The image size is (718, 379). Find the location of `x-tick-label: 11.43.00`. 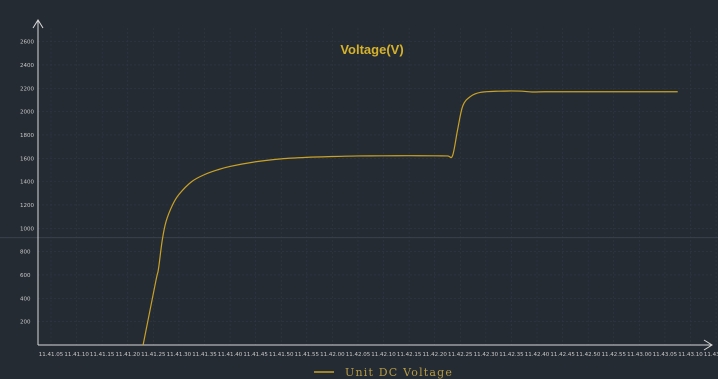

x-tick-label: 11.43.00 is located at coordinates (639, 355).